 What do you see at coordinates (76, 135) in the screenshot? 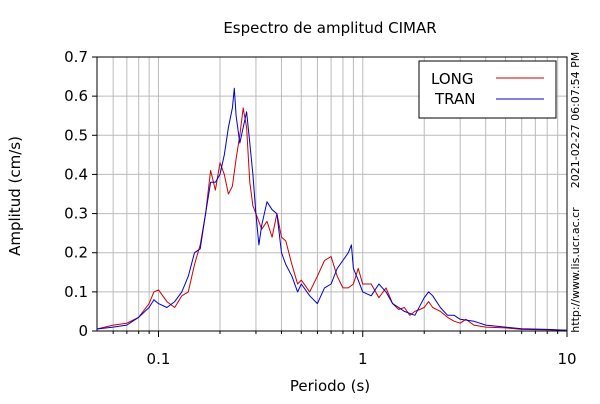
I see `y-tick-label: 0.5` at bounding box center [76, 135].